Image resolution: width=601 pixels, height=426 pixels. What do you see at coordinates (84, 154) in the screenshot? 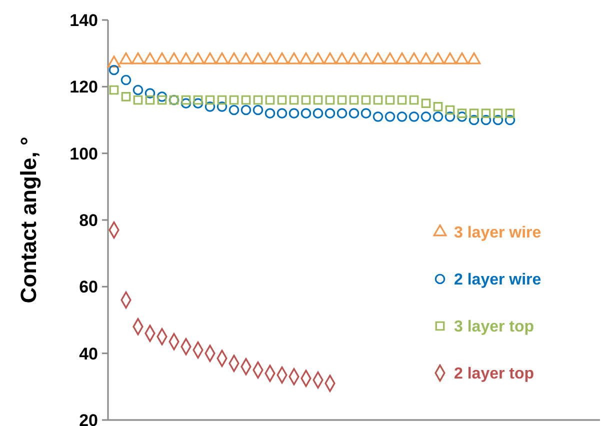
I see `y-tick-label: 100` at bounding box center [84, 154].